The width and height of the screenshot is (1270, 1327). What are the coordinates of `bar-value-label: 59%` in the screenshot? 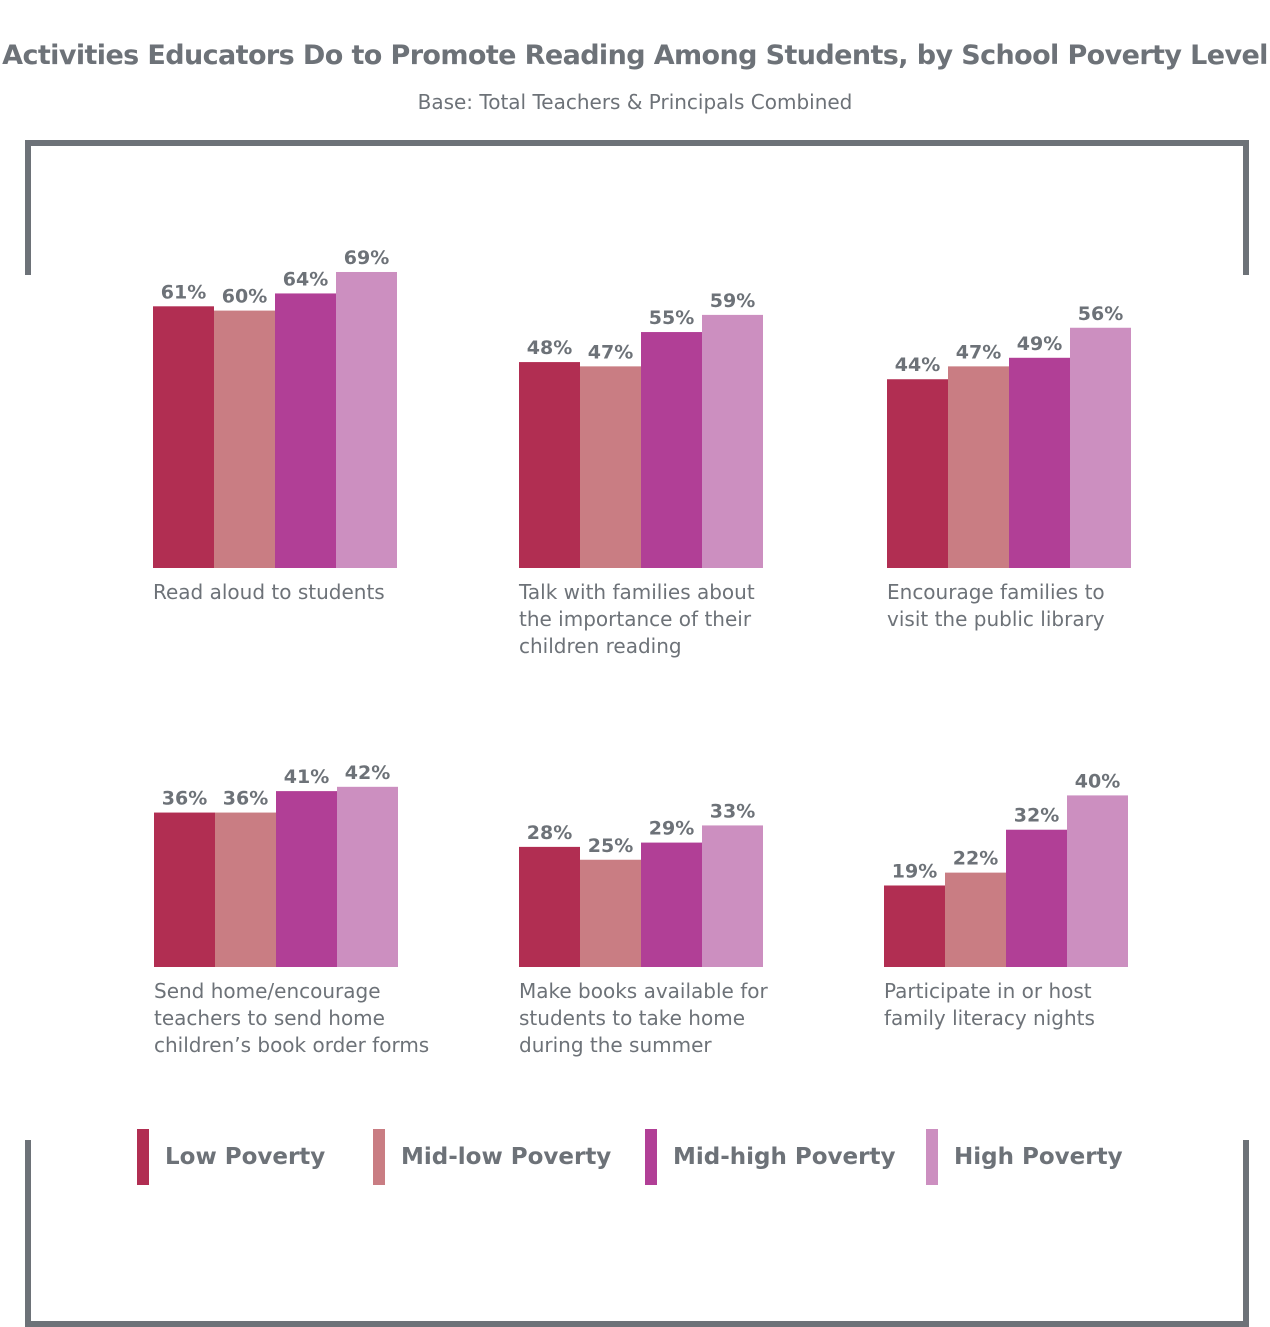 It's located at (732, 301).